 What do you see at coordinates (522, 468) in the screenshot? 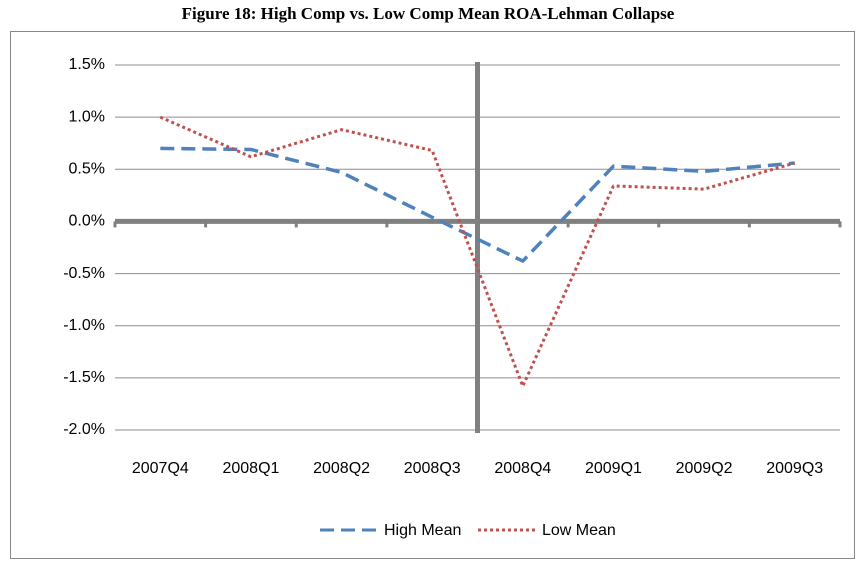
I see `x-tick-label: 2008Q4` at bounding box center [522, 468].